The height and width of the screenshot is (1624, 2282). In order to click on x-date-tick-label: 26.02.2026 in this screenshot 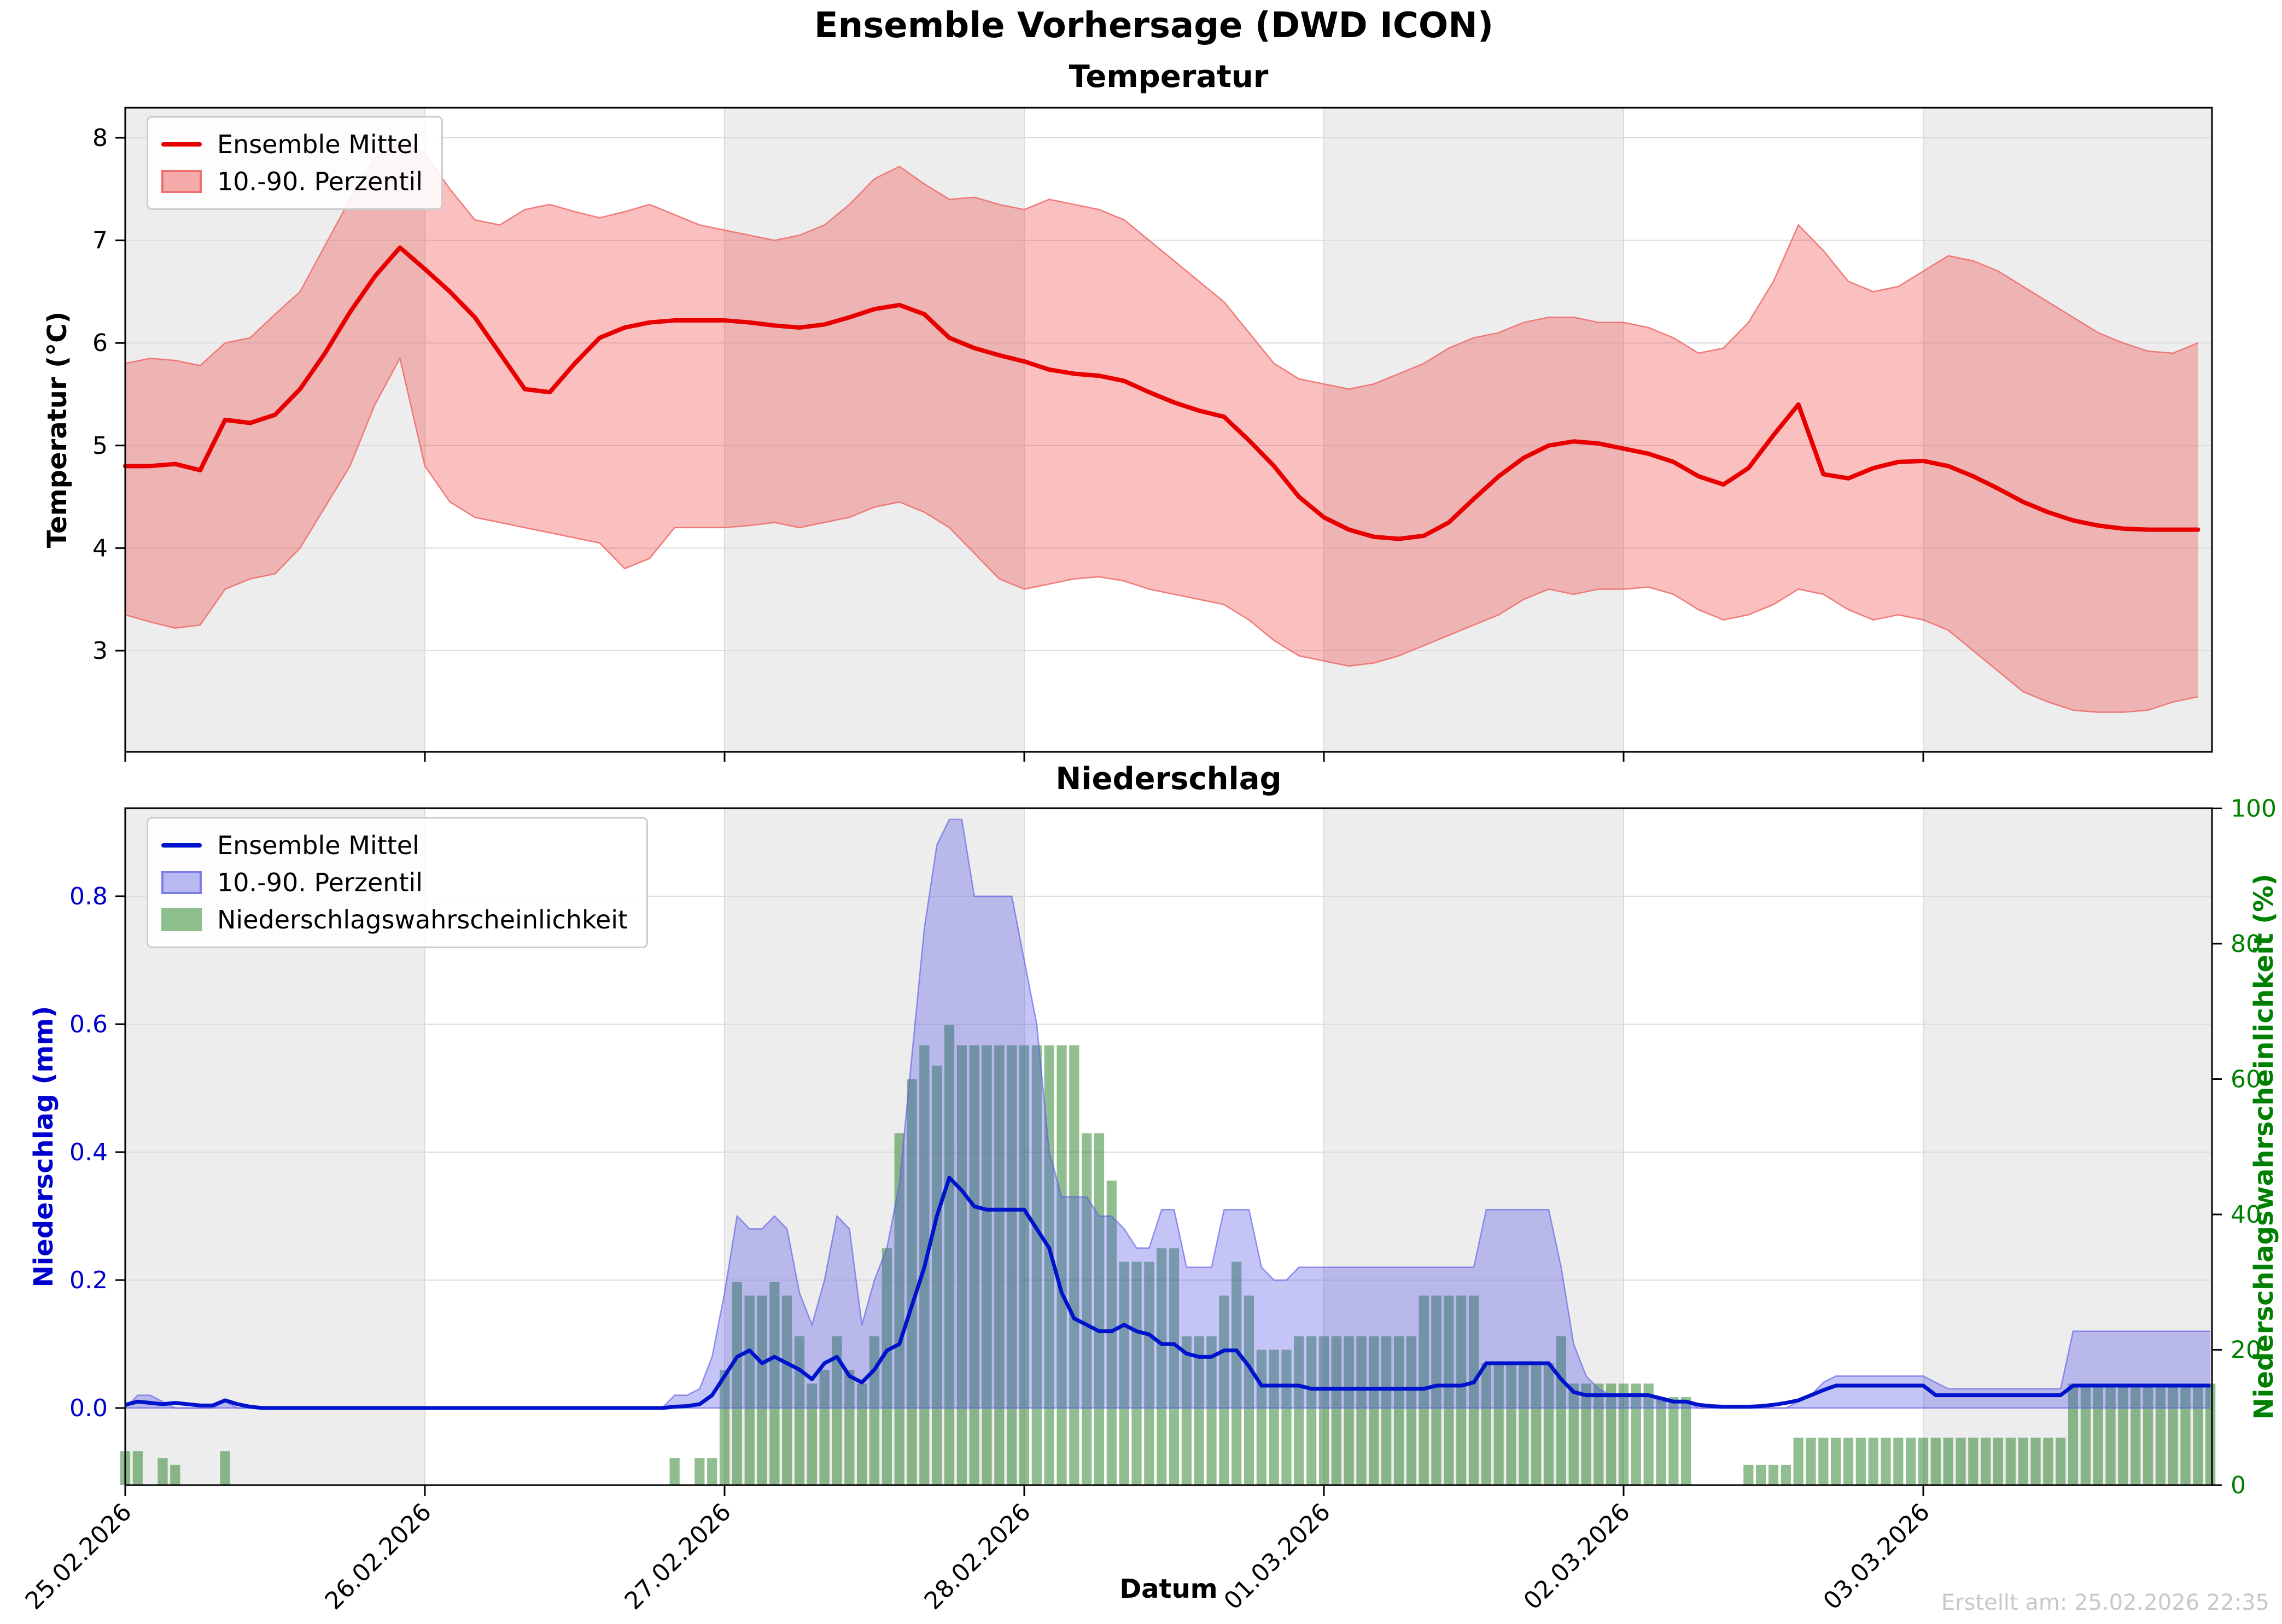, I will do `click(379, 1556)`.